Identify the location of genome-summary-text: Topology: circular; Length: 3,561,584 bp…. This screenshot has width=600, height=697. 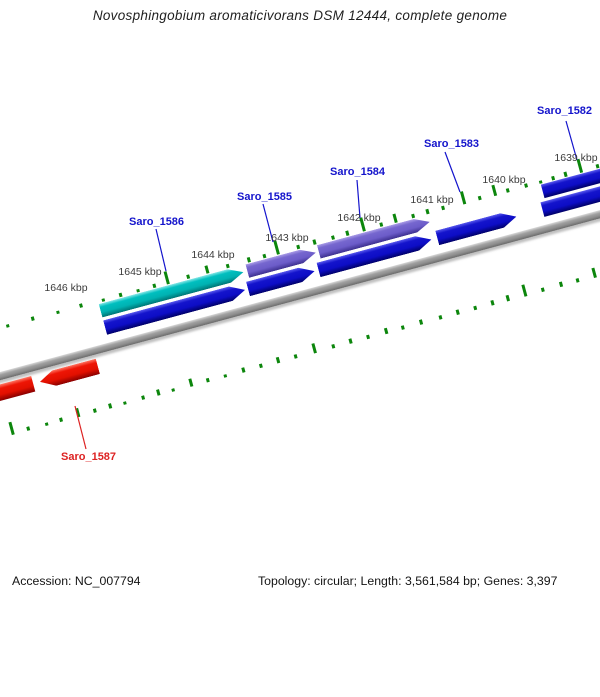
(408, 581).